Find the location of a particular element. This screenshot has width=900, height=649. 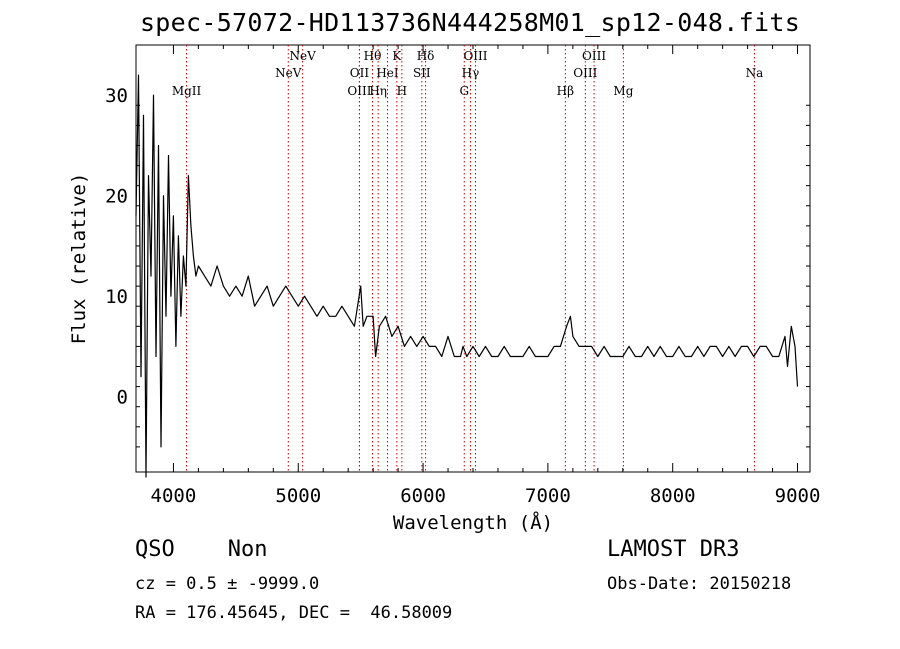

x-axis-label: Wavelength (Å) is located at coordinates (473, 522).